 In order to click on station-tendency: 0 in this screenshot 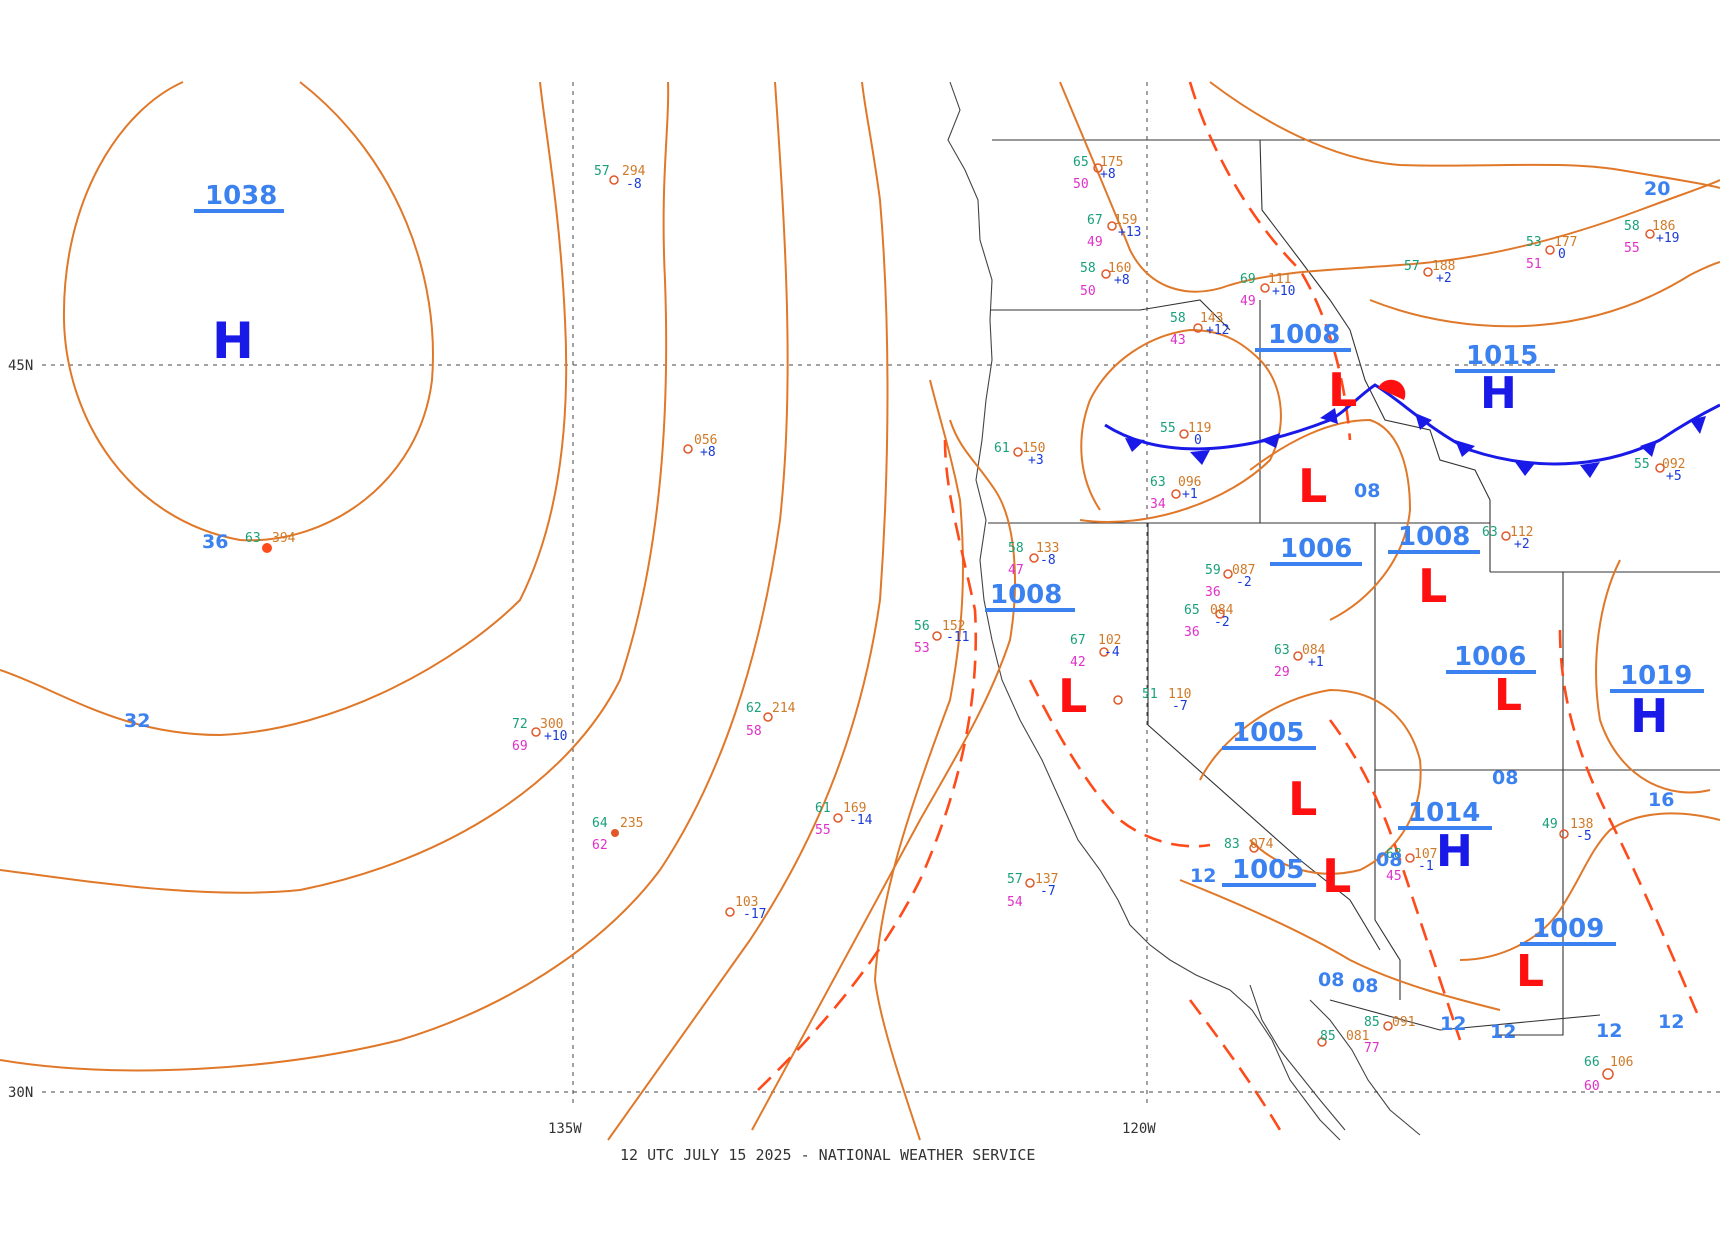, I will do `click(1562, 254)`.